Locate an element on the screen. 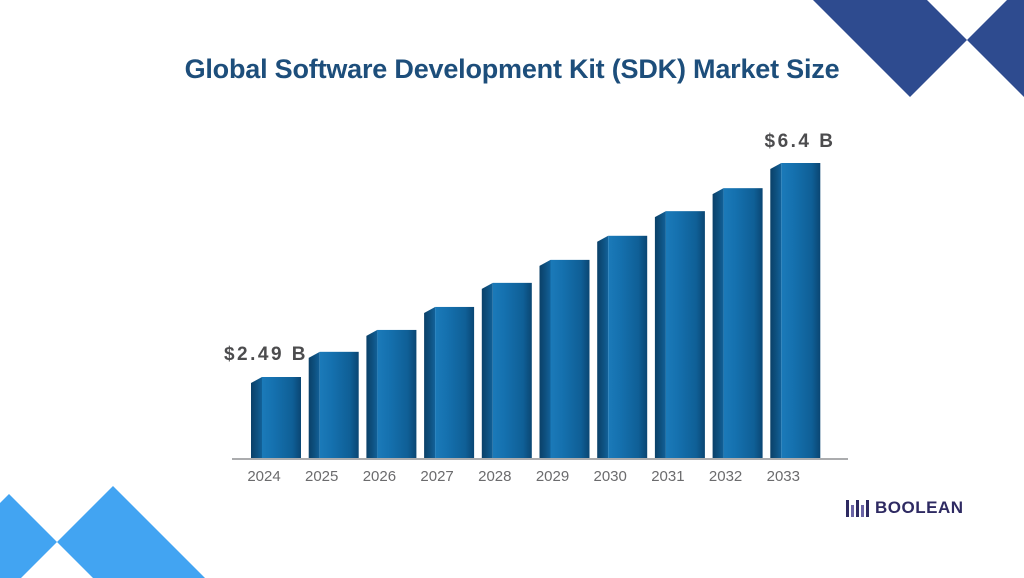  value-label-2033: $6.4 B is located at coordinates (800, 141).